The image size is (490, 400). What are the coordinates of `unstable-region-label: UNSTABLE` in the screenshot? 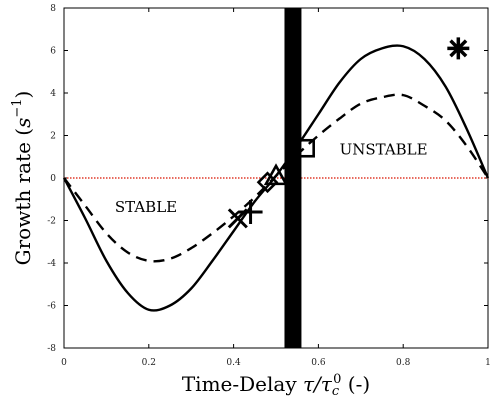 It's located at (384, 150).